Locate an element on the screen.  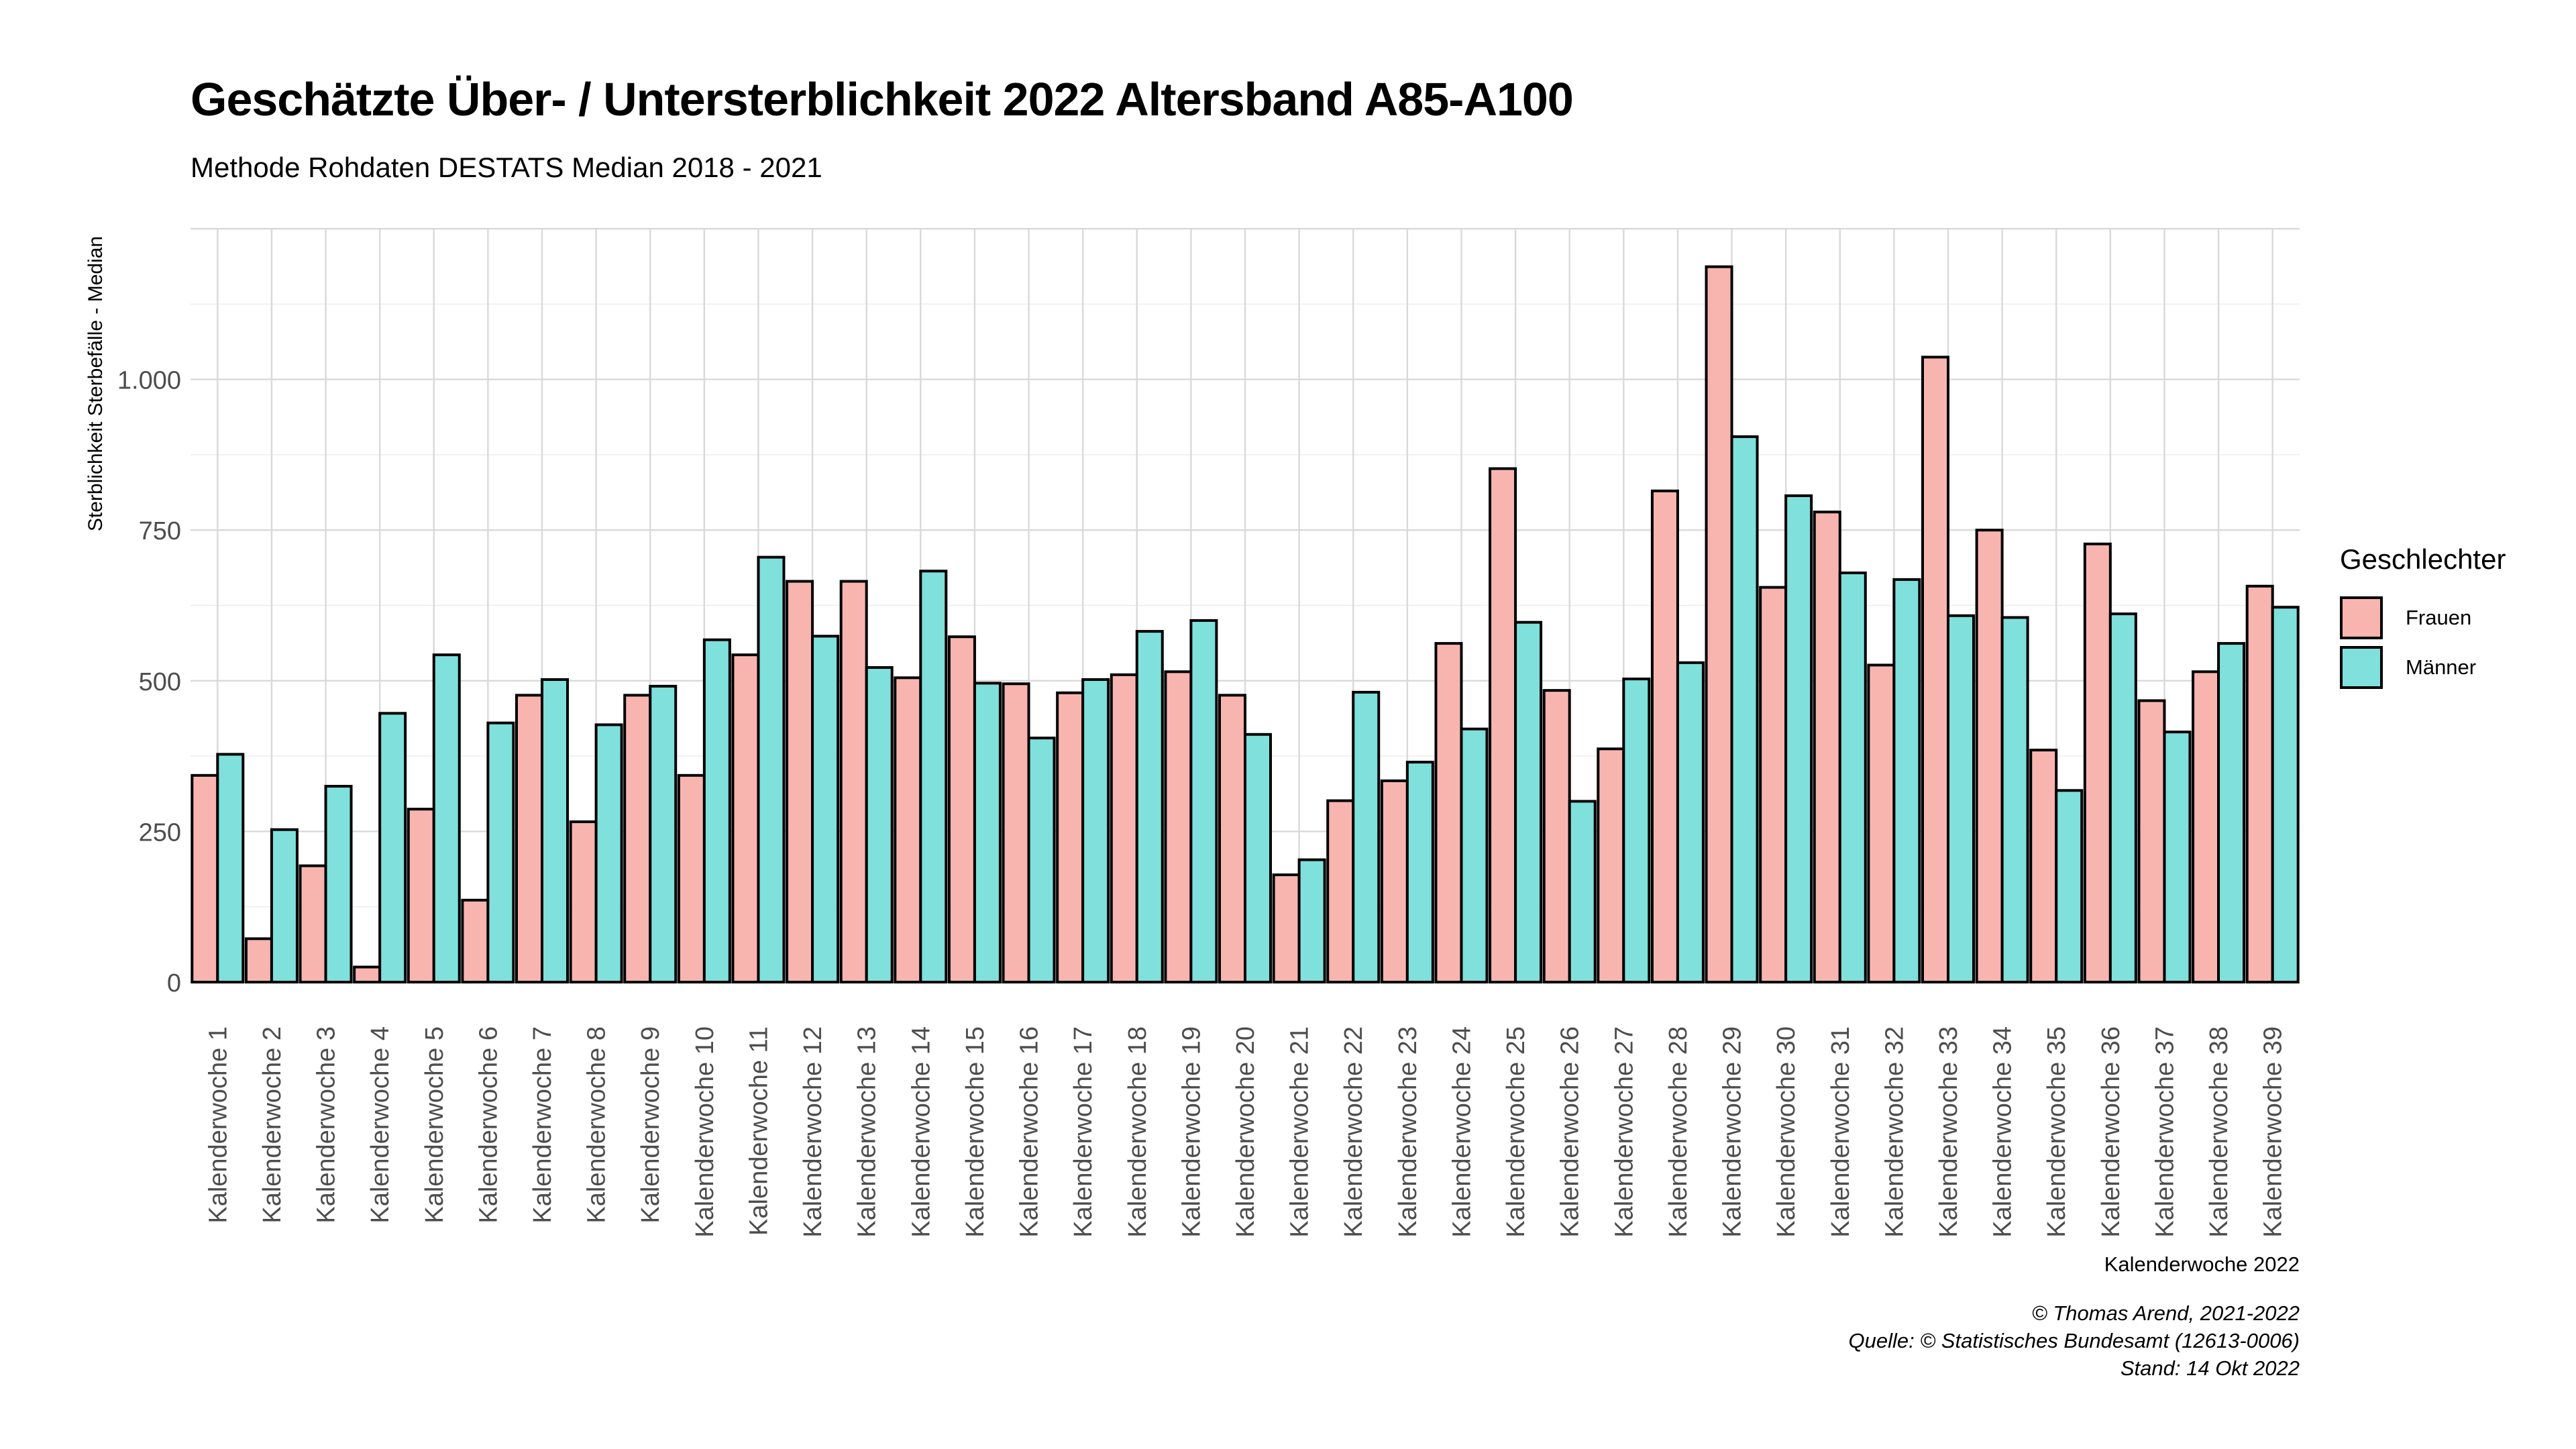
x-tick-label: Kalenderwoche 27 is located at coordinates (1624, 1132).